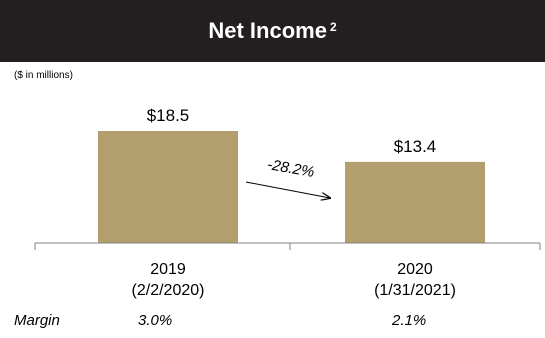 This screenshot has width=545, height=338. Describe the element at coordinates (333, 27) in the screenshot. I see `title-footnote-marker: 2` at that location.